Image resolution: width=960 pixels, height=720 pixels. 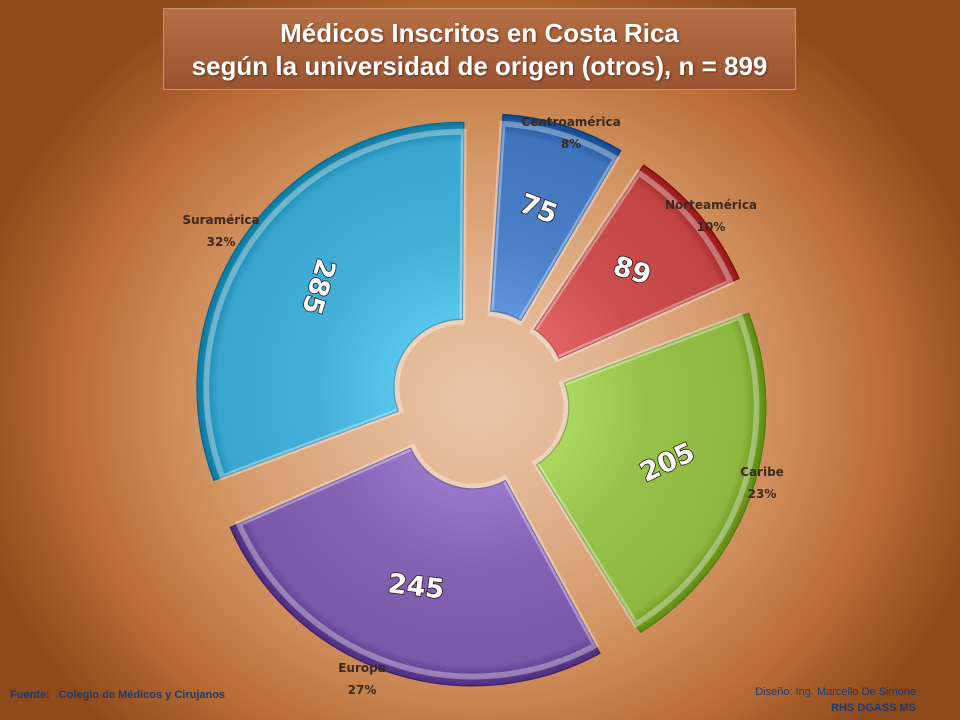 I want to click on source-value: Colegio de Médicos y Cirujanos, so click(x=142, y=695).